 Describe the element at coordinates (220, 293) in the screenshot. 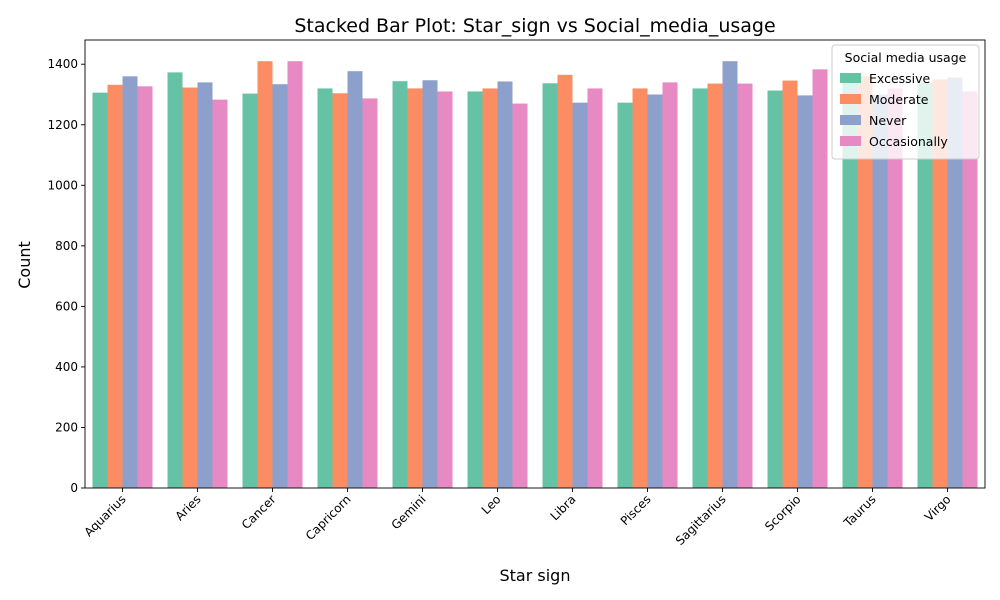

I see `bar-aries-occasionally` at that location.